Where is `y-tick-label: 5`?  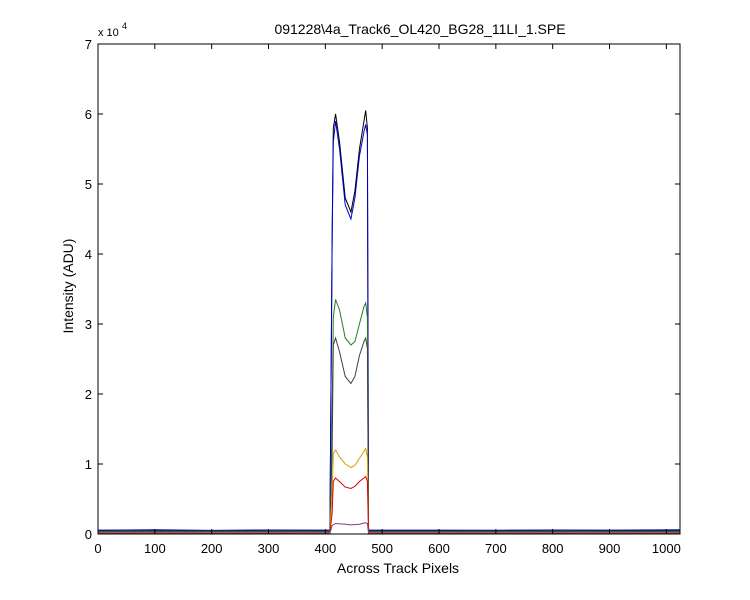
y-tick-label: 5 is located at coordinates (88, 184).